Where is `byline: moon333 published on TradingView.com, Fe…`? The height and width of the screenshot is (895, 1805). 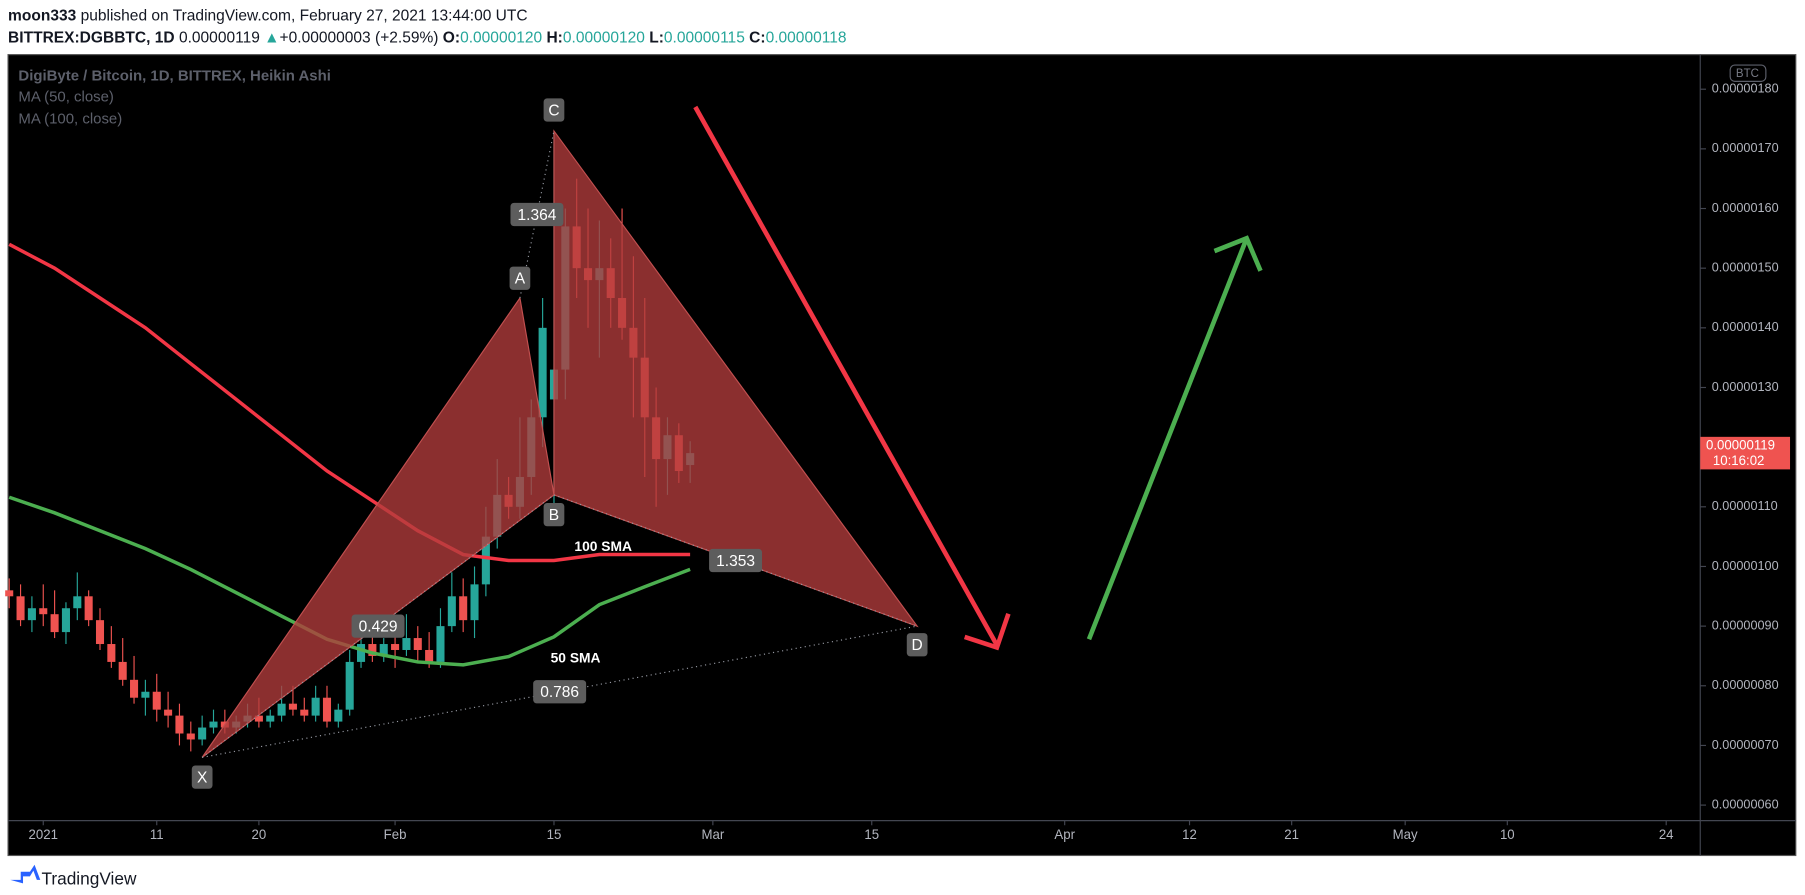 byline: moon333 published on TradingView.com, Fe… is located at coordinates (268, 15).